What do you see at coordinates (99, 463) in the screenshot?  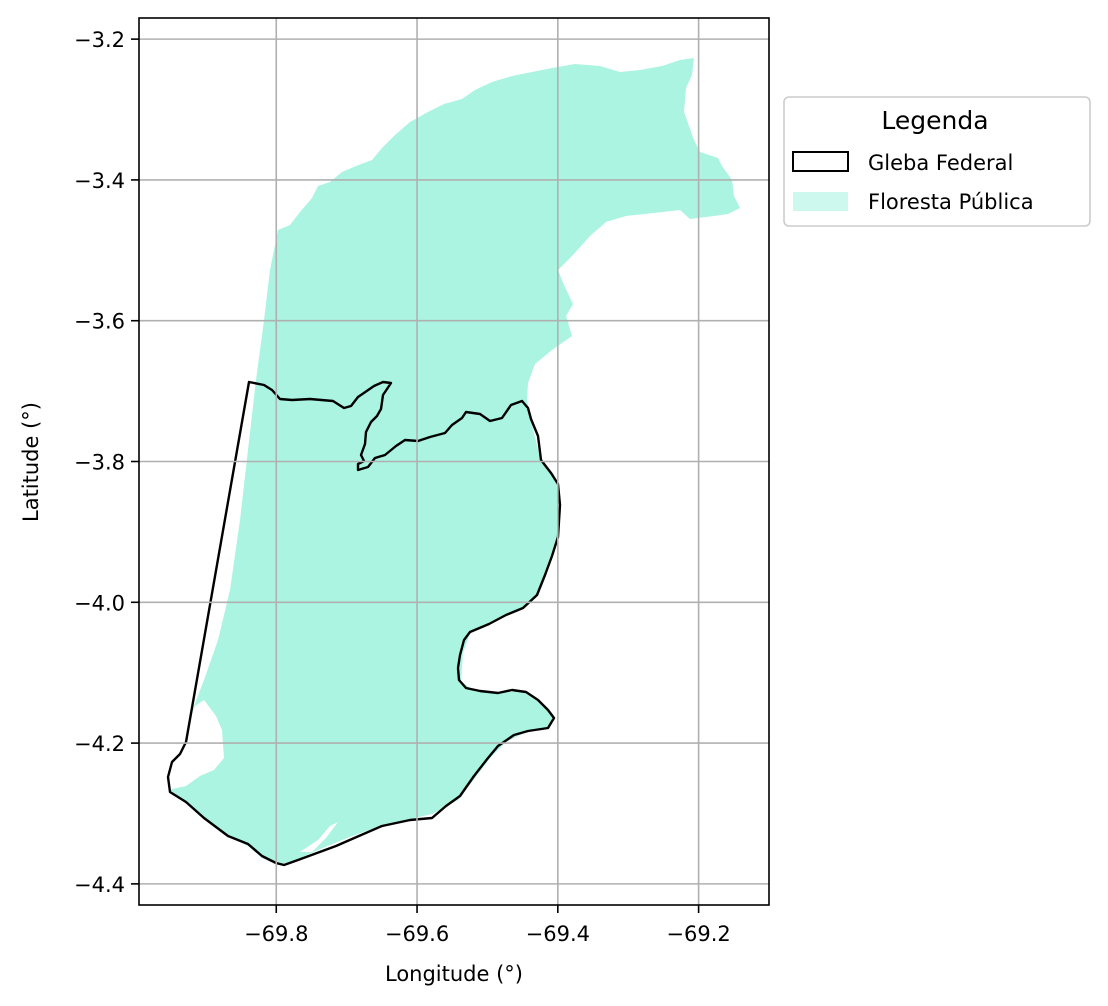 I see `y-tick-label: −3.8` at bounding box center [99, 463].